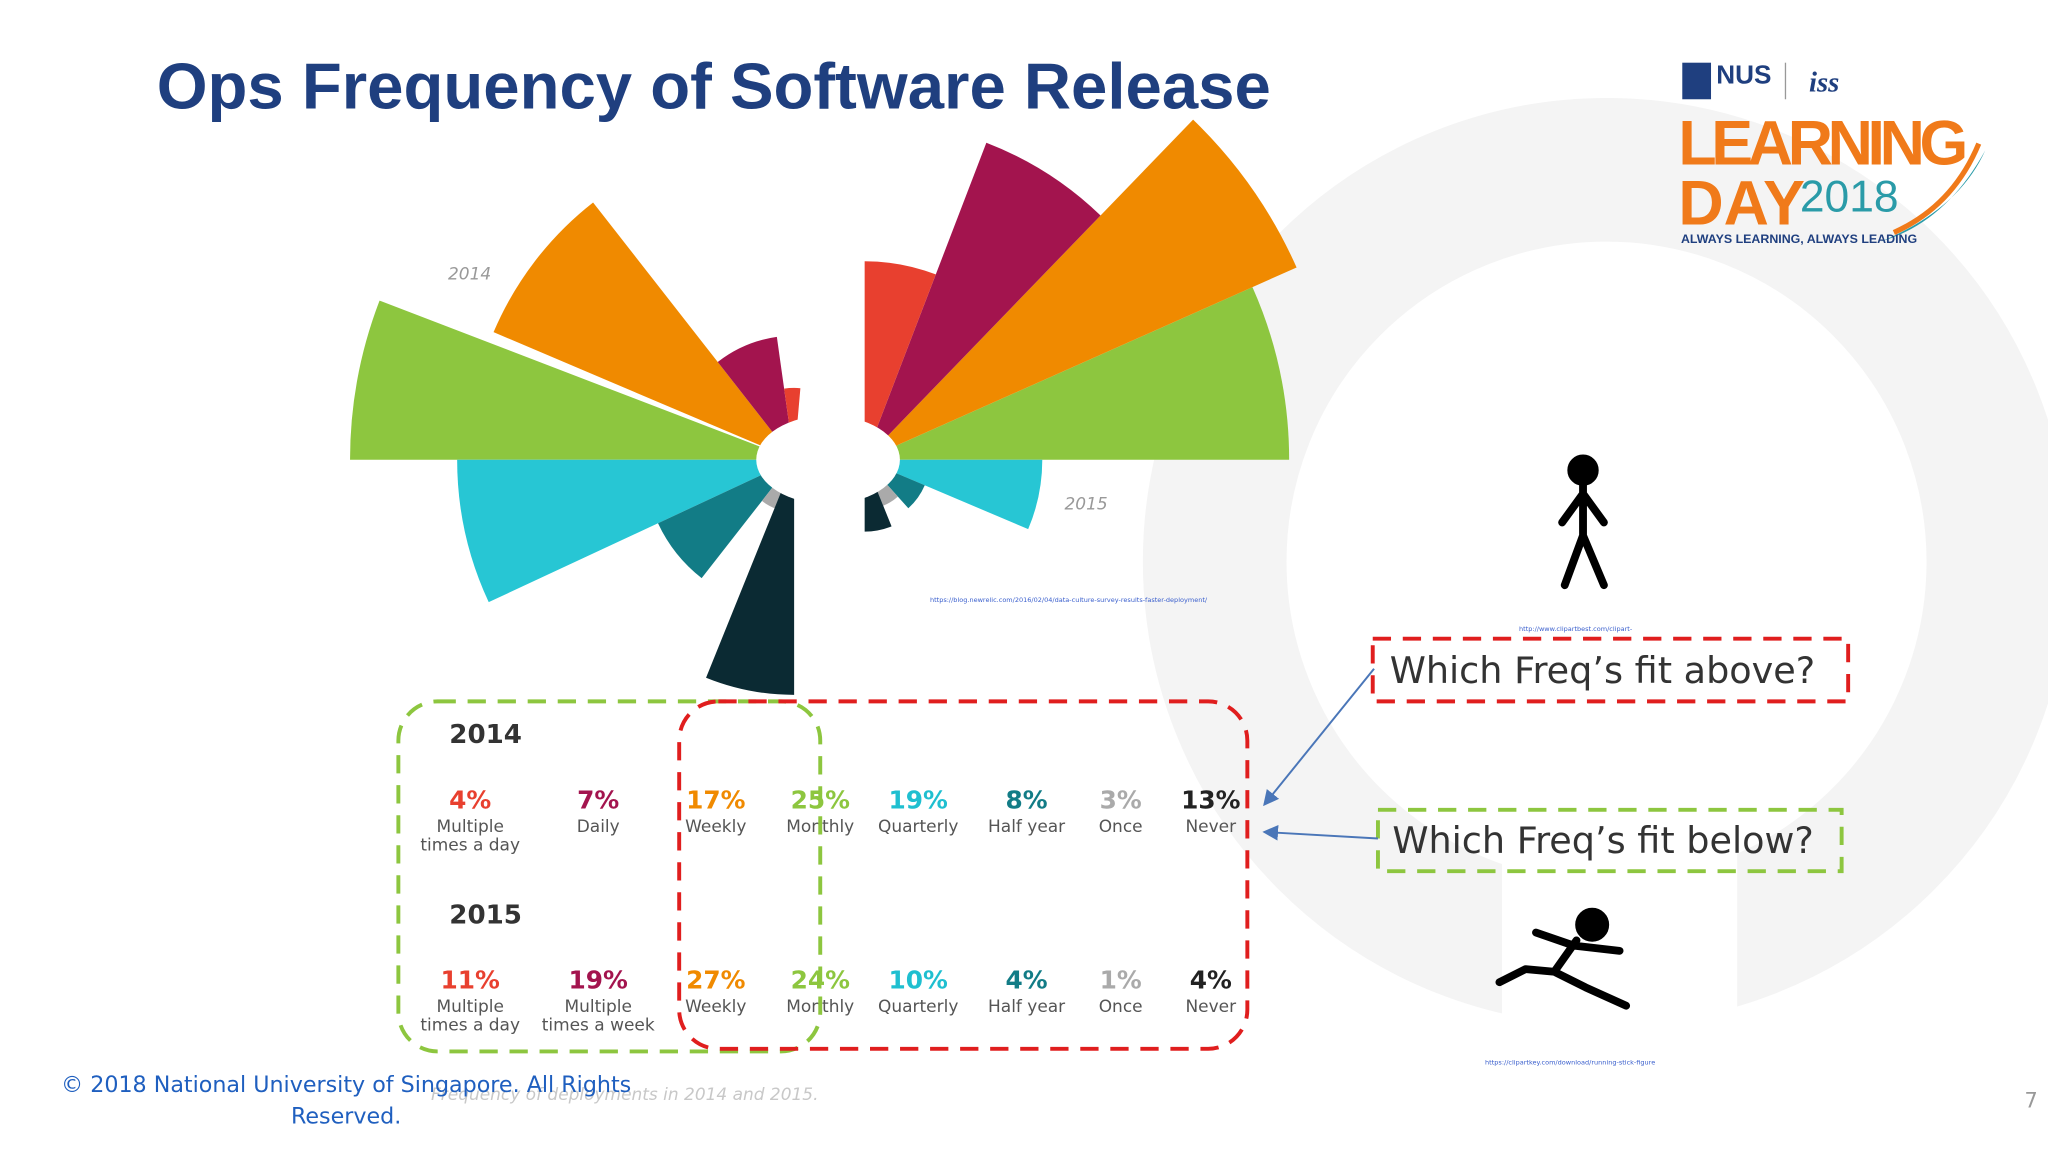 Image resolution: width=2048 pixels, height=1152 pixels. Describe the element at coordinates (1603, 840) in the screenshot. I see `callout-text: Which Freq’s fit below?` at that location.